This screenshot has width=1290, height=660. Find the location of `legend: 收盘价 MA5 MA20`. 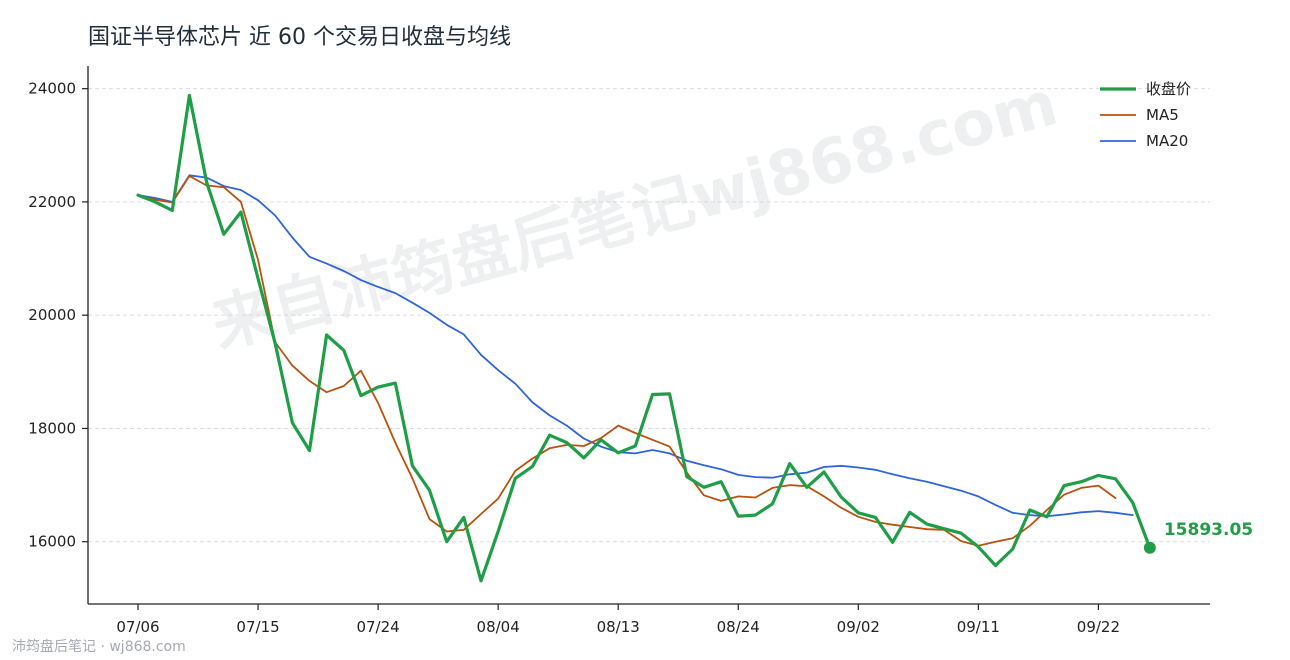

legend: 收盘价 MA5 MA20 is located at coordinates (1145, 115).